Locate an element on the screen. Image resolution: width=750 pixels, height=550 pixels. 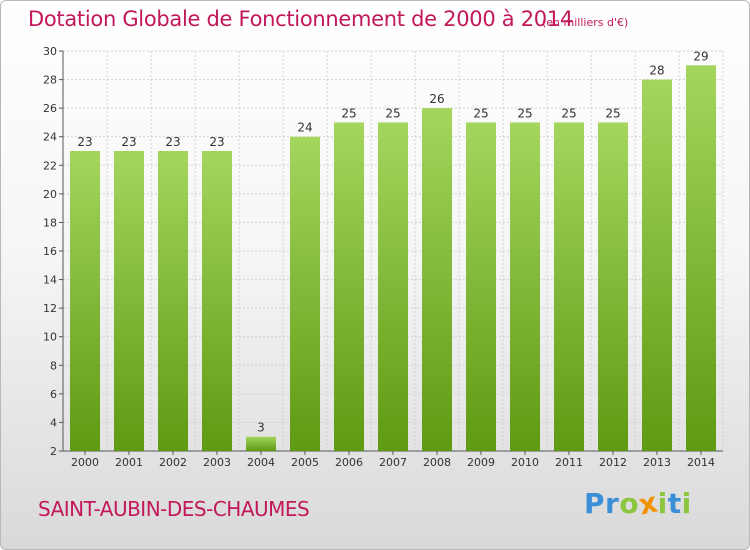
logo-letter: r is located at coordinates (612, 503).